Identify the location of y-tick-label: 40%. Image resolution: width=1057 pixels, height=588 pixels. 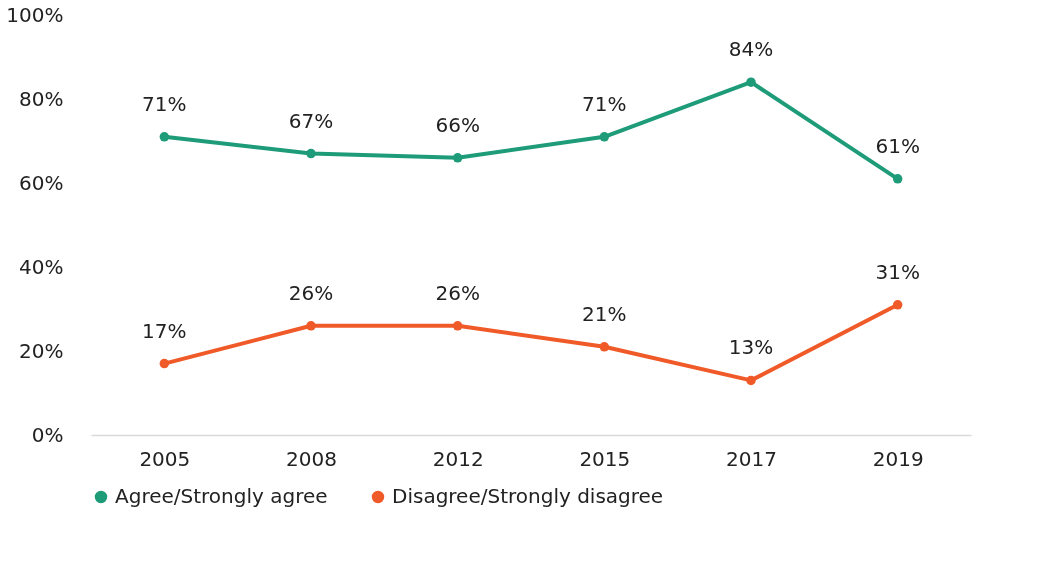
(41, 266).